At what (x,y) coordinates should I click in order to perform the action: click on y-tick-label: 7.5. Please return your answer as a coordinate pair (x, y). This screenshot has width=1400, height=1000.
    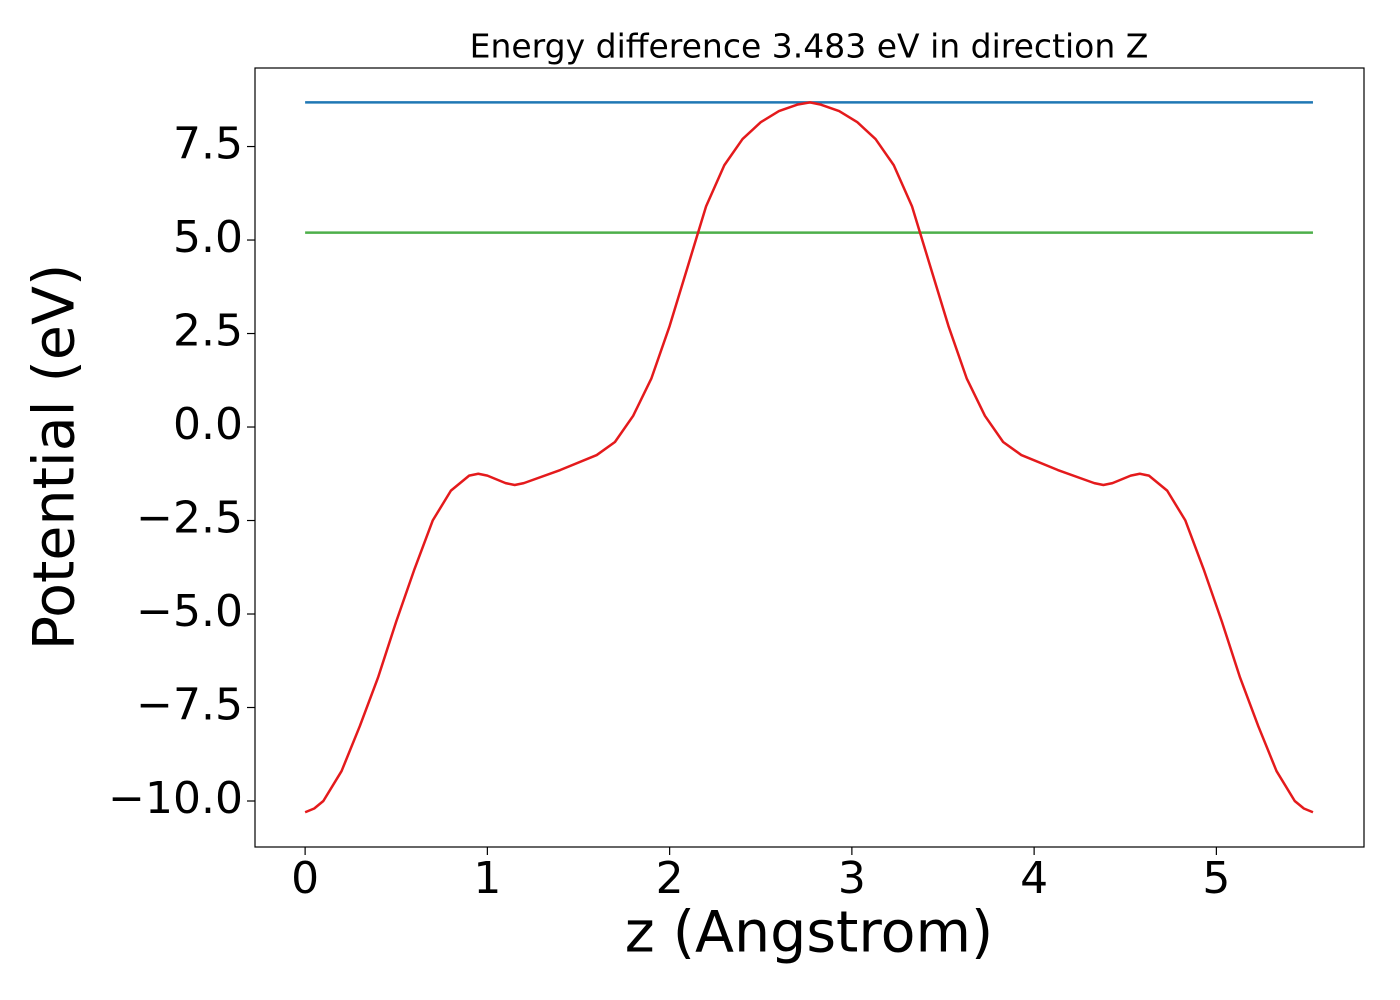
    Looking at the image, I should click on (208, 144).